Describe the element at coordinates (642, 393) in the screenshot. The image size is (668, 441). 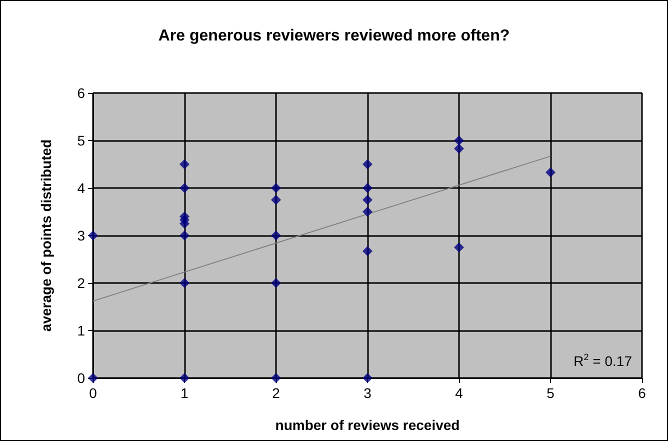
I see `x-tick-label: 6` at that location.